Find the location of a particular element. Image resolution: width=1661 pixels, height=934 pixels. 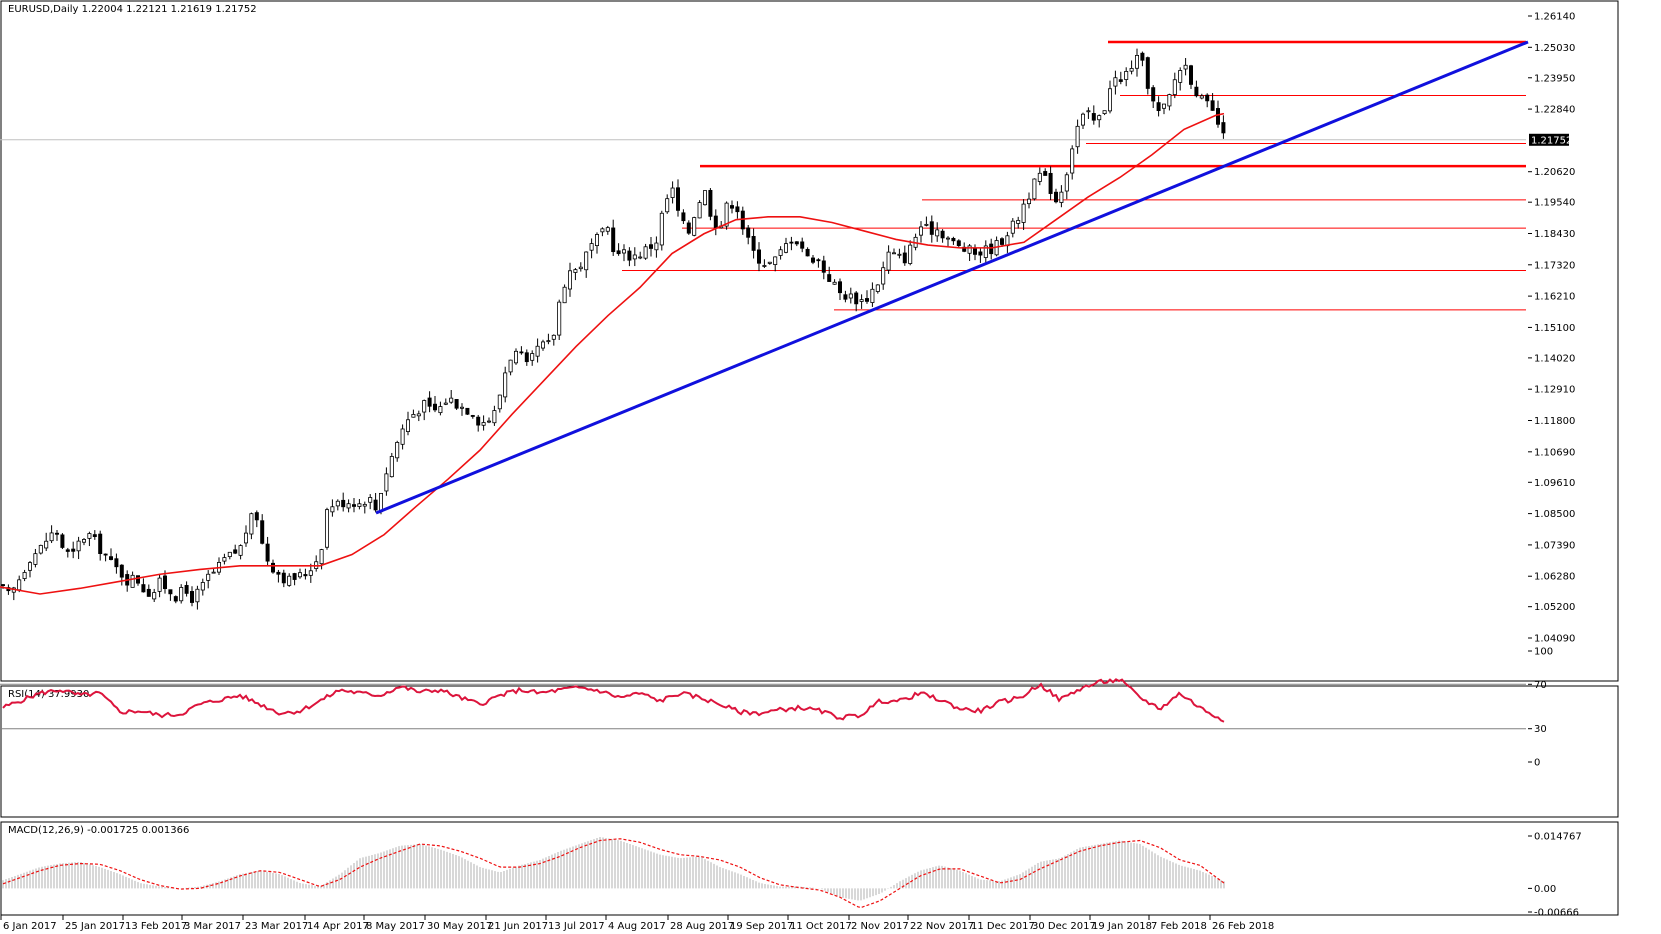

price-tick-label: 1.14020 is located at coordinates (1554, 358).